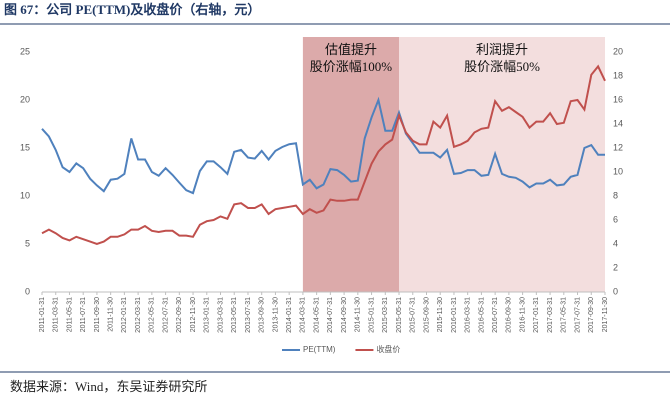 The height and width of the screenshot is (403, 670). Describe the element at coordinates (618, 75) in the screenshot. I see `y2-tick-label: 18` at that location.